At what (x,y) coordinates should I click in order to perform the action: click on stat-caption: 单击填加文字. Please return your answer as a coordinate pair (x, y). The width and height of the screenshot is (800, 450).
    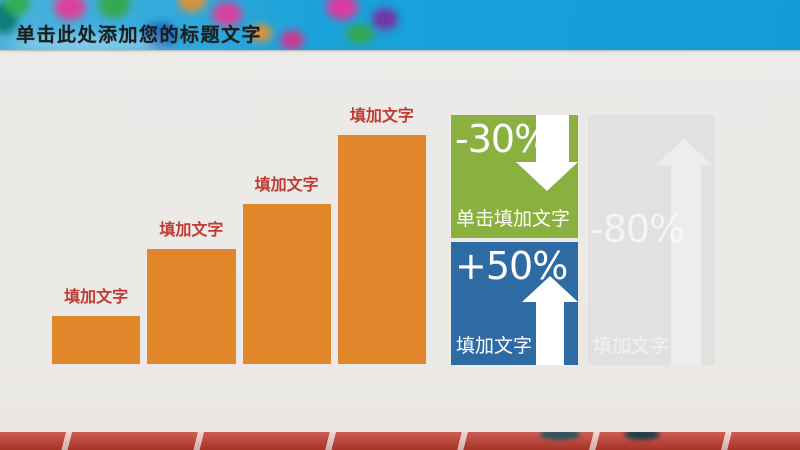
    Looking at the image, I should click on (513, 219).